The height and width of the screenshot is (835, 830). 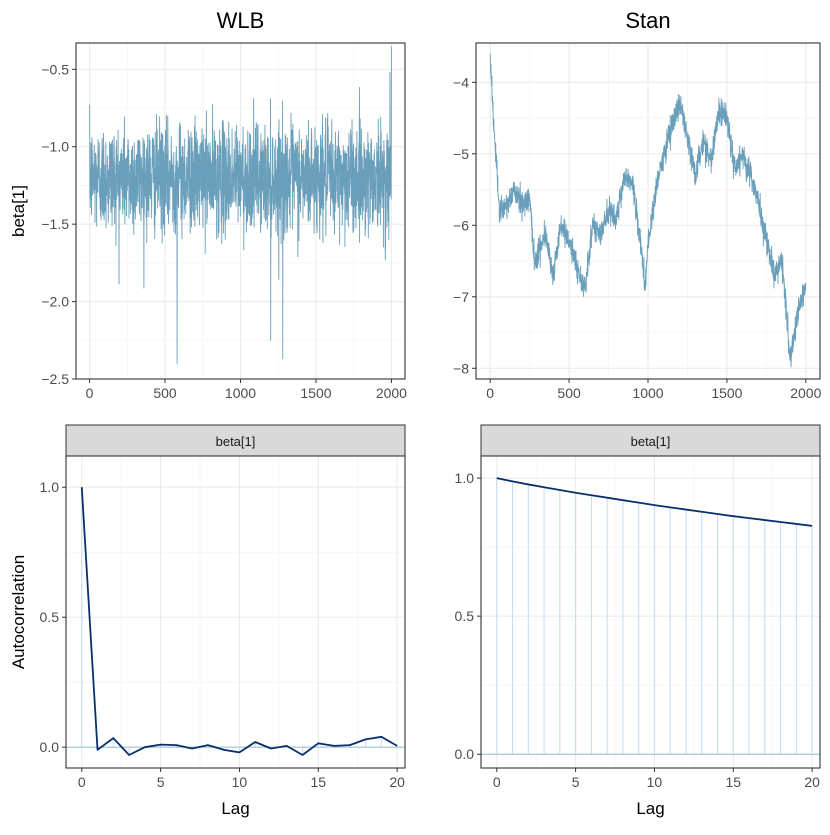 I want to click on panel-title: Stan, so click(x=647, y=20).